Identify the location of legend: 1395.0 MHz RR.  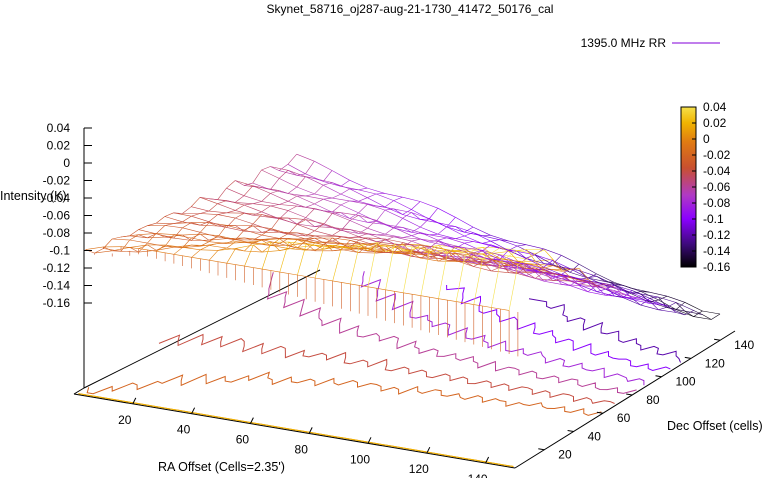
(650, 43).